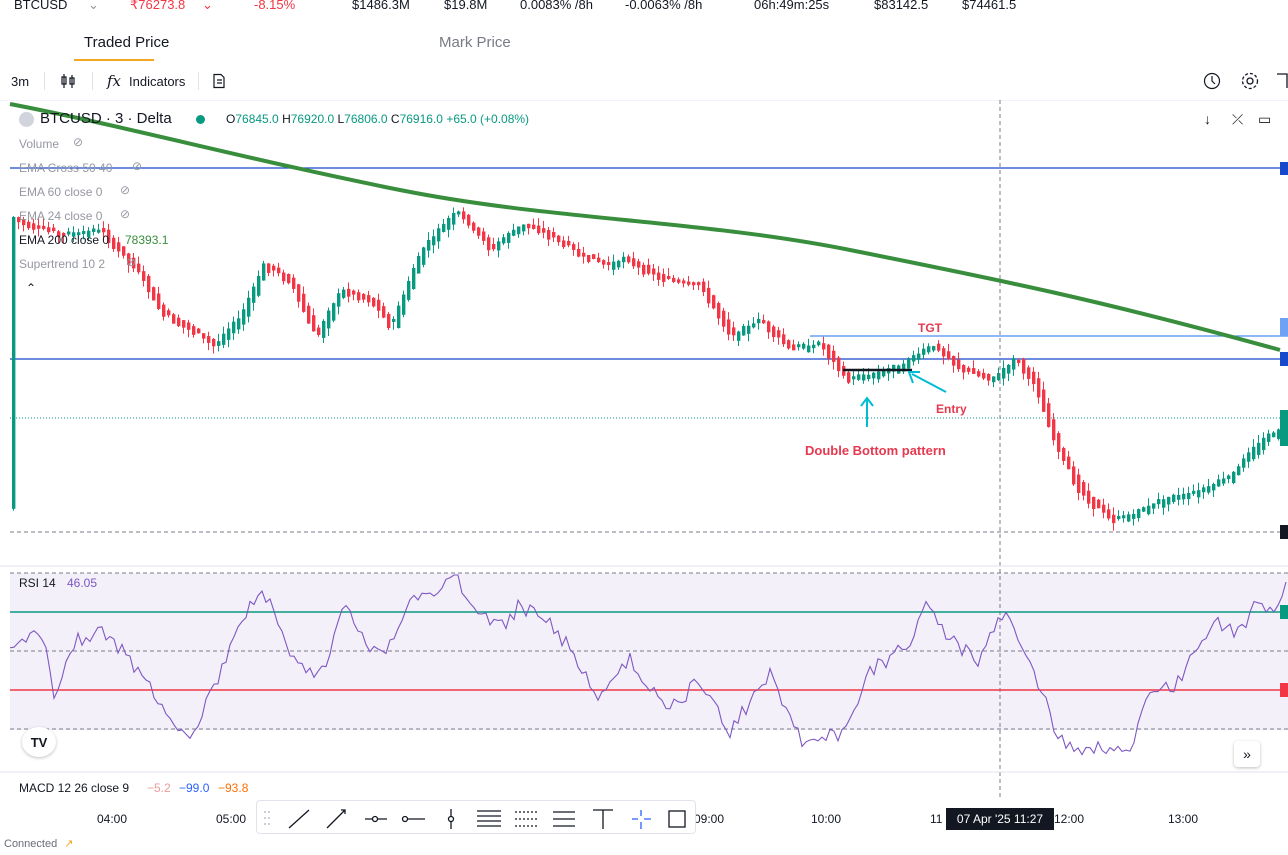  What do you see at coordinates (20, 81) in the screenshot?
I see `interval-button: 3m` at bounding box center [20, 81].